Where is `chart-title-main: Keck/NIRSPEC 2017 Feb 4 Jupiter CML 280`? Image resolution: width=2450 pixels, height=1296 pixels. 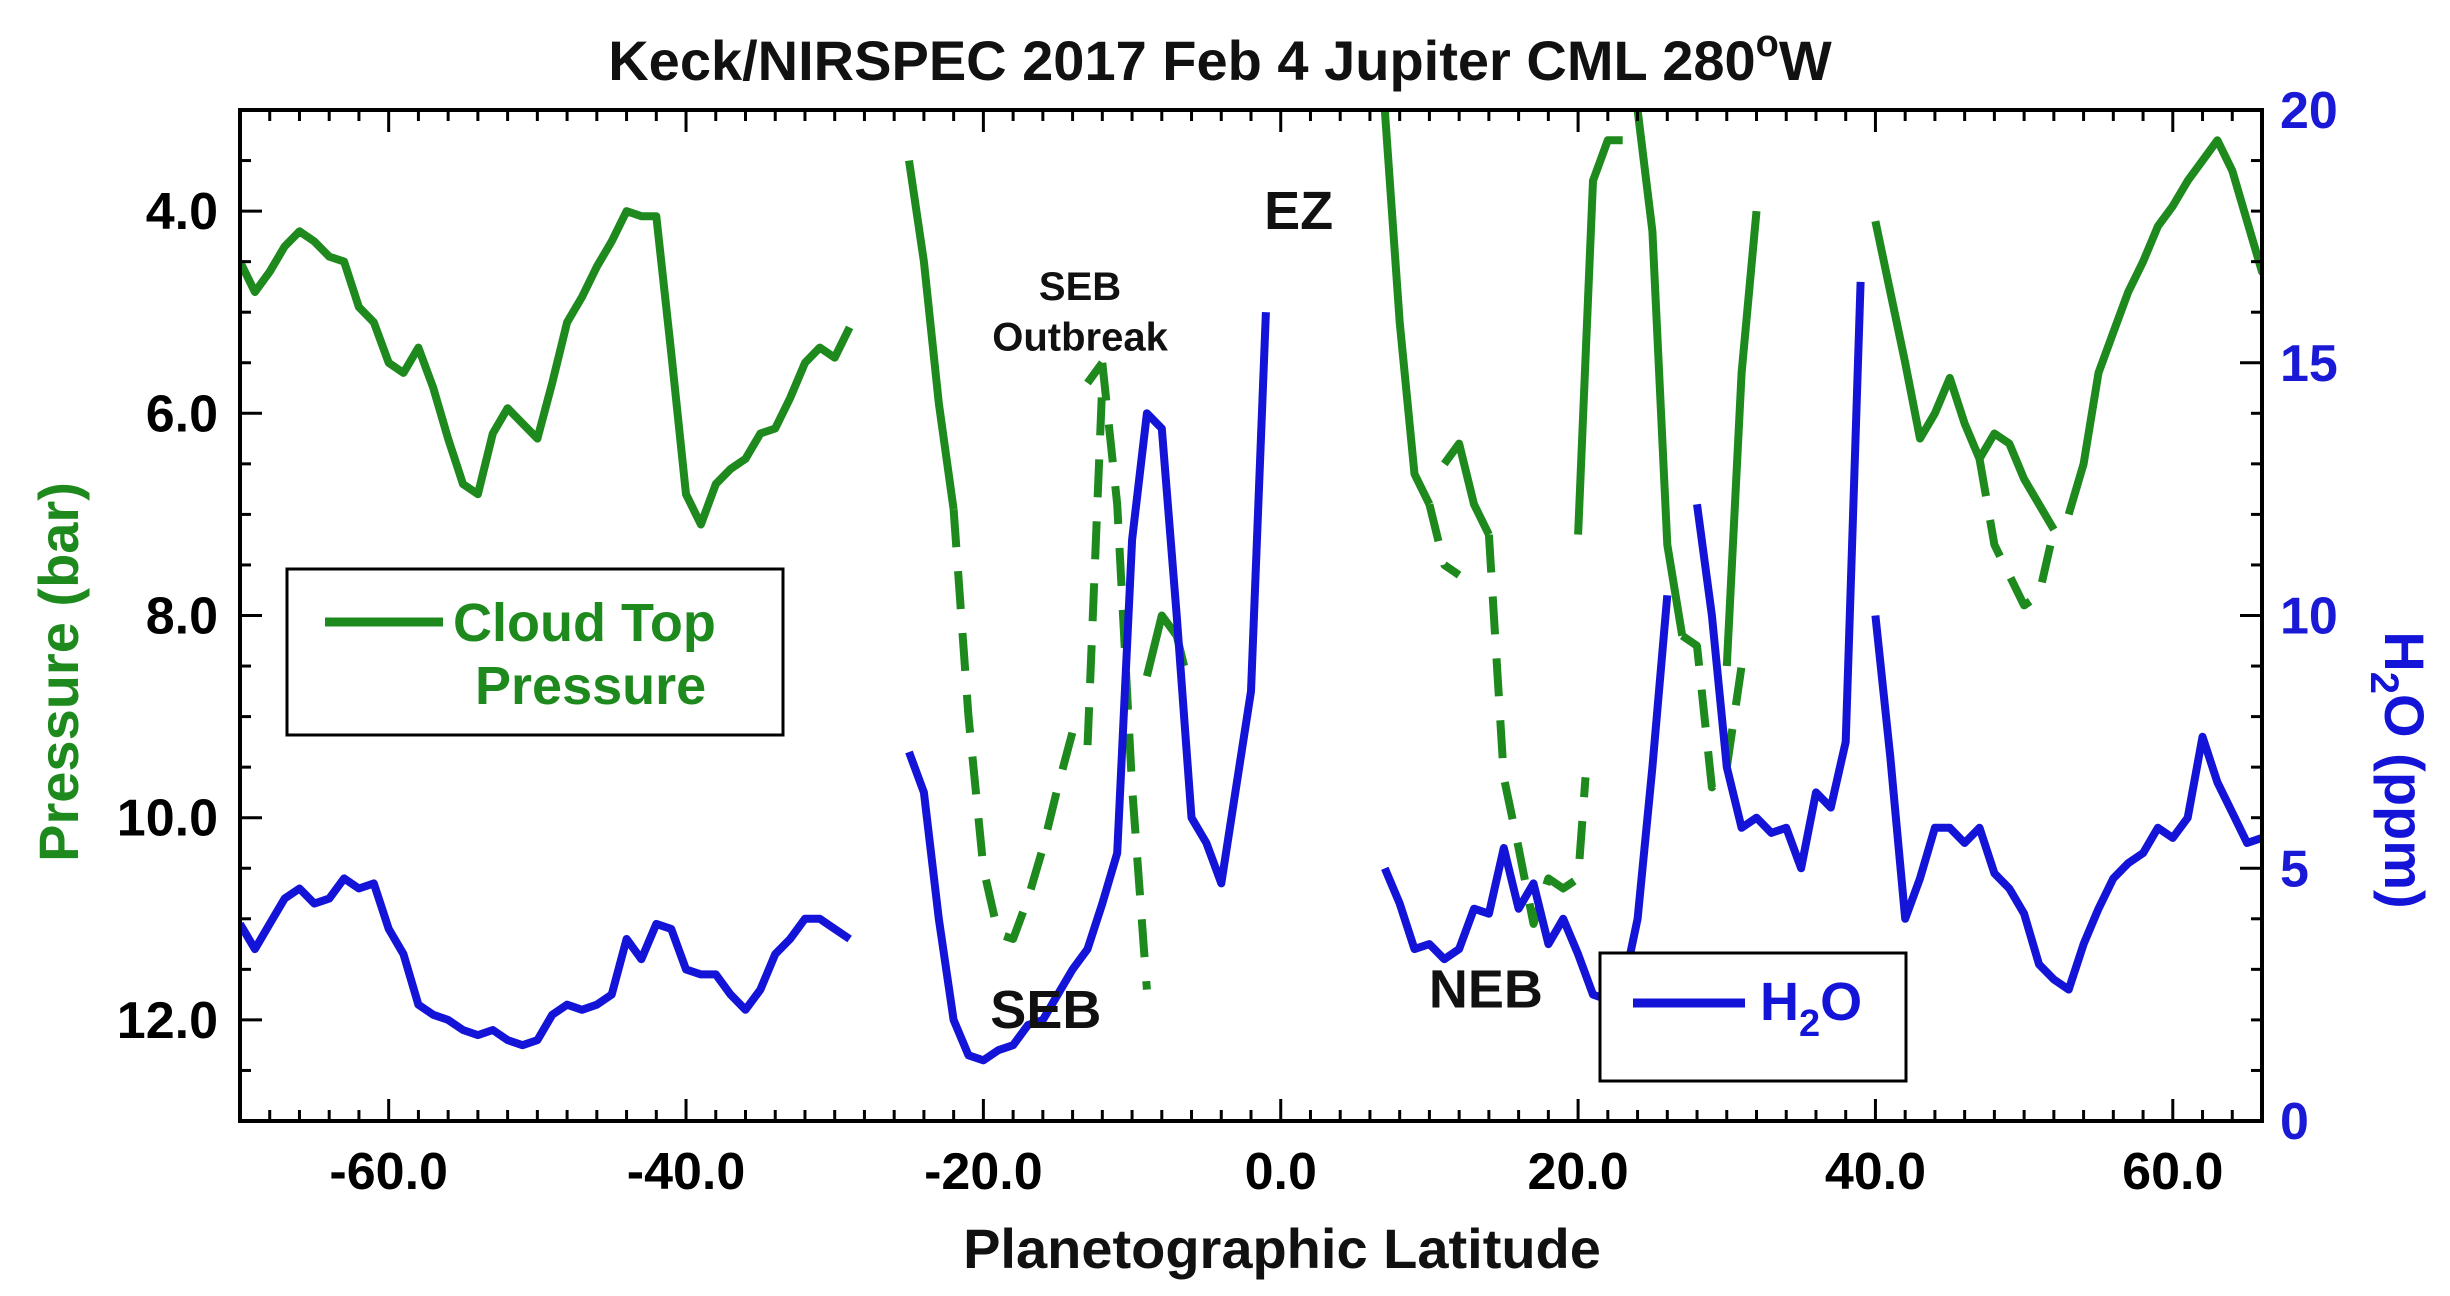
chart-title-main: Keck/NIRSPEC 2017 Feb 4 Jupiter CML 280 is located at coordinates (1181, 60).